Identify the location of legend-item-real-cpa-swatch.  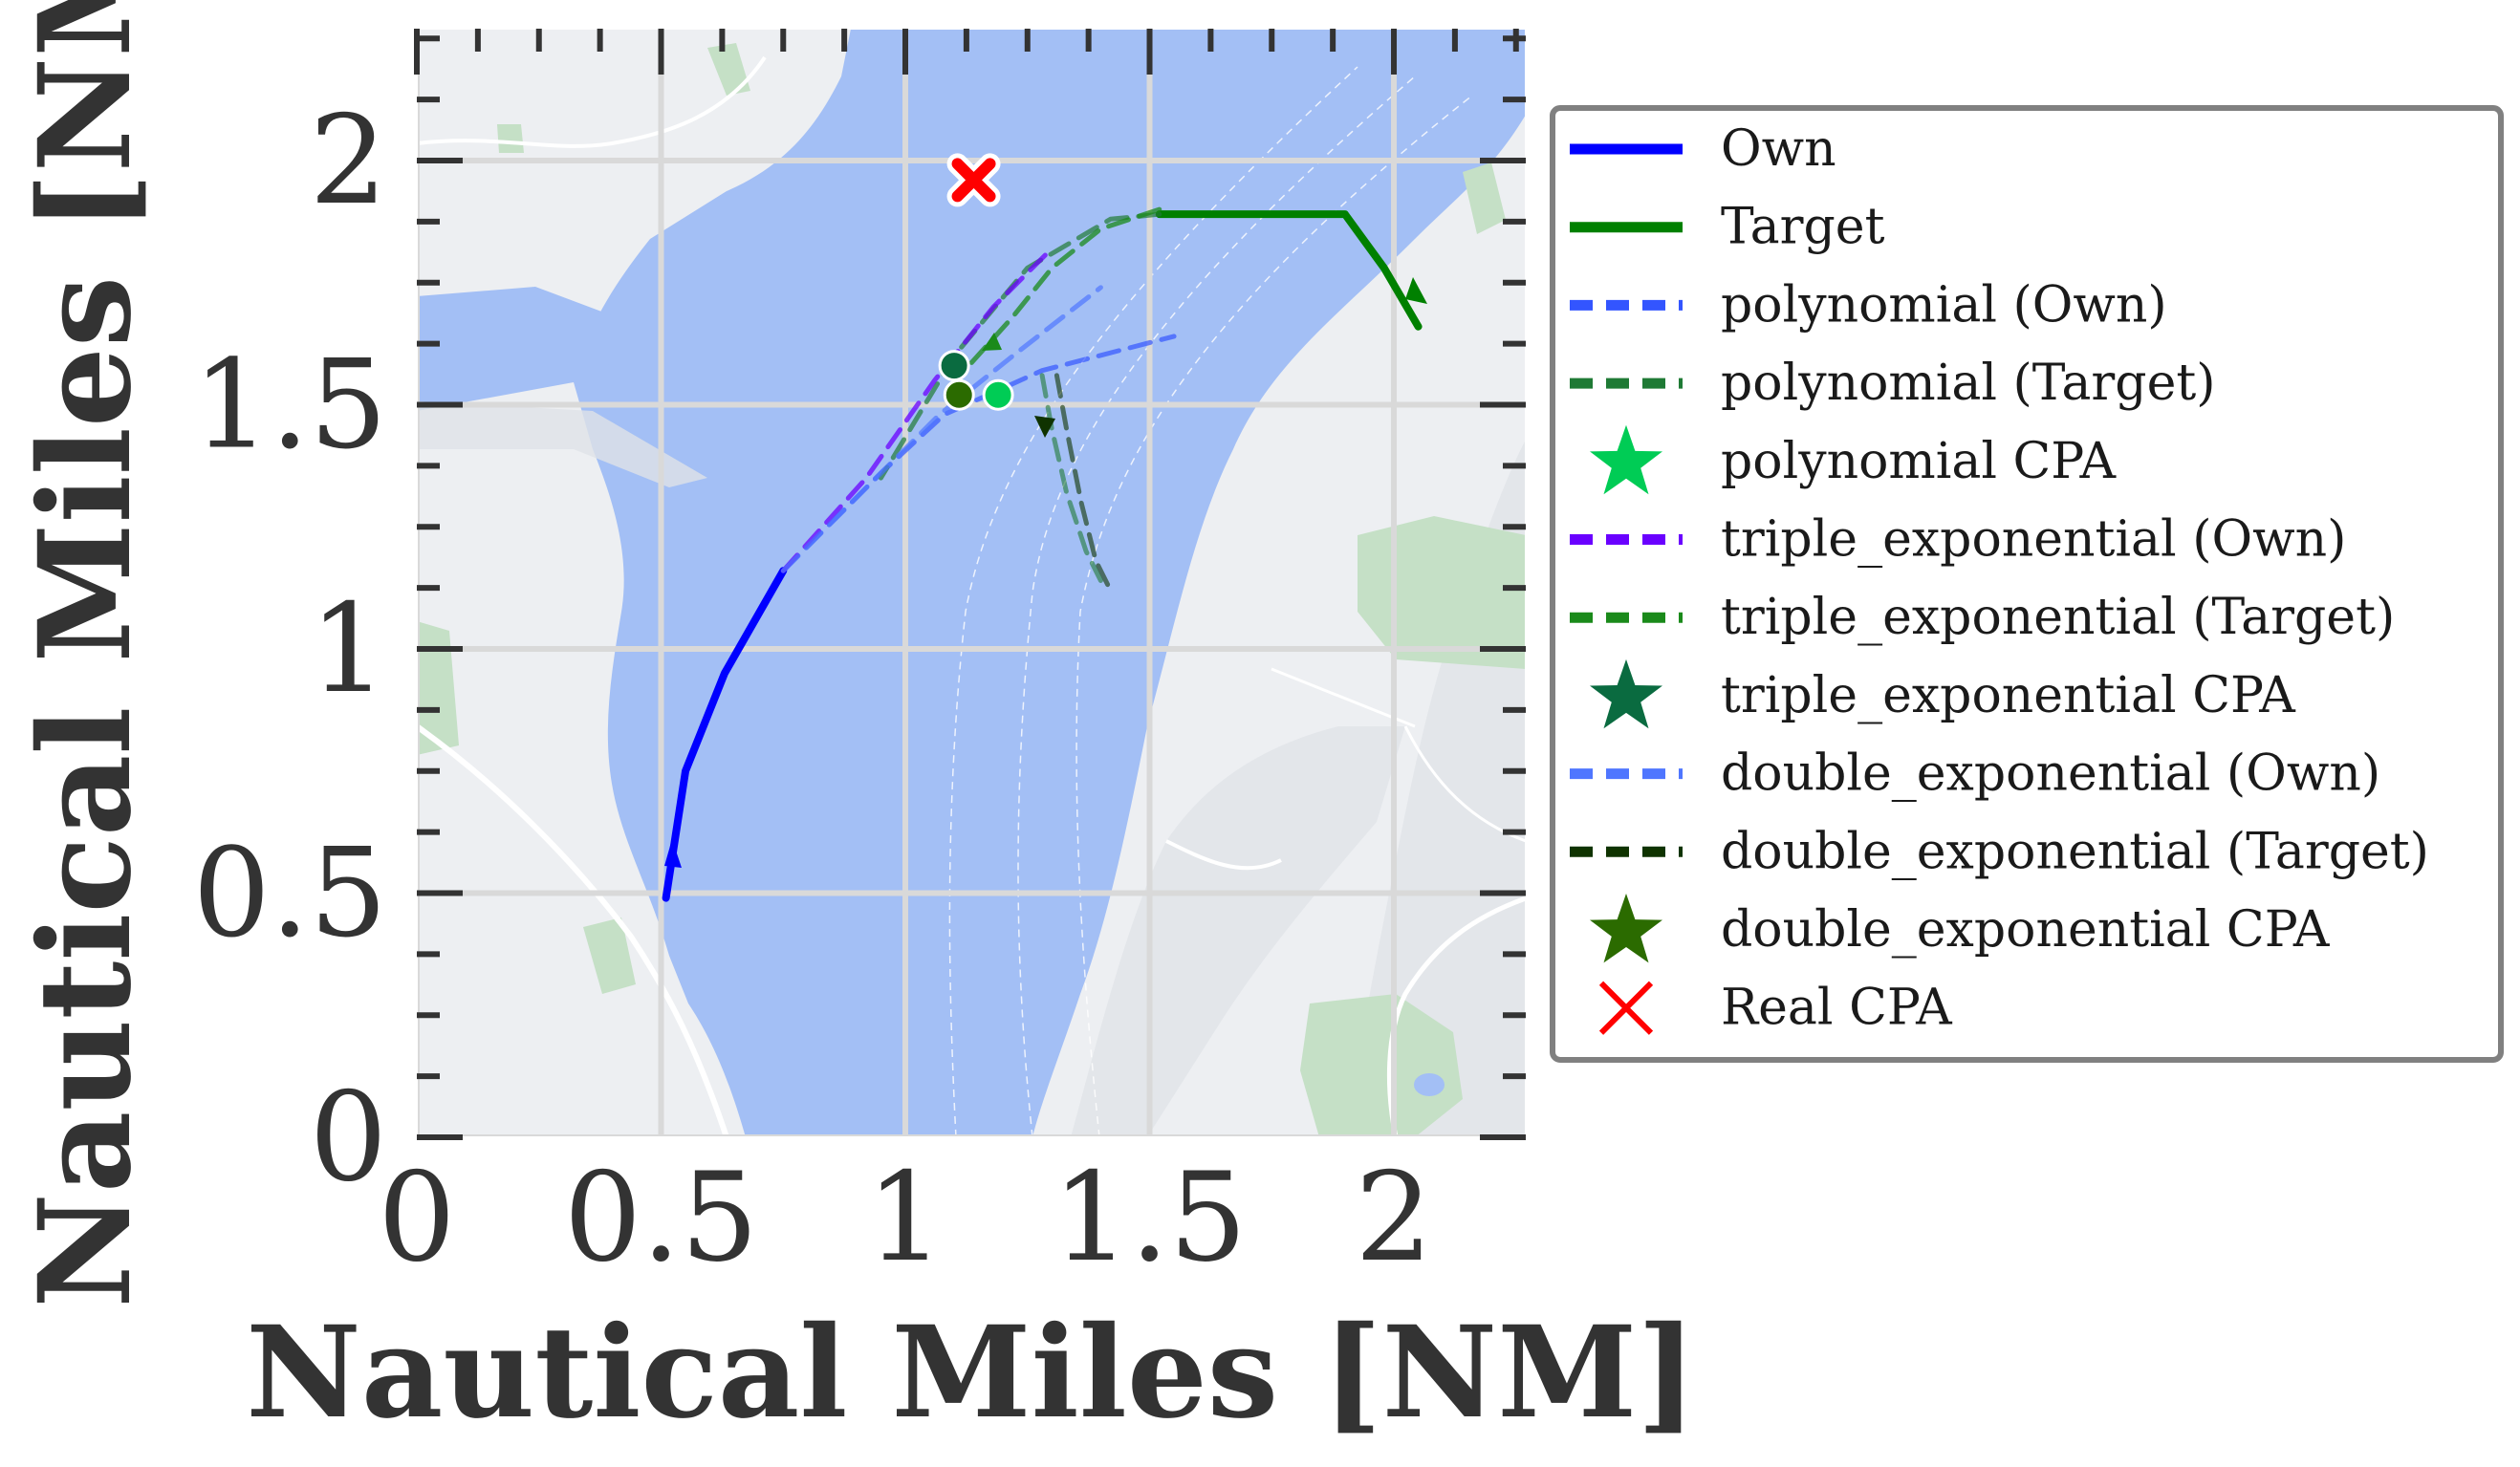
(1626, 1008).